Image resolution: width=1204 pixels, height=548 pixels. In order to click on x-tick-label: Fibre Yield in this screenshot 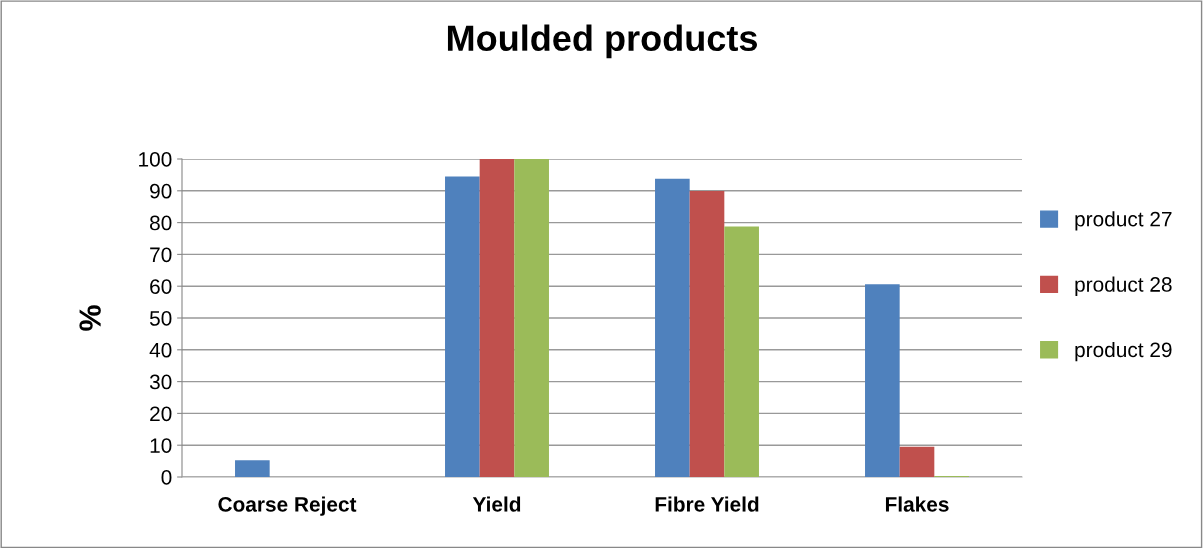, I will do `click(707, 504)`.